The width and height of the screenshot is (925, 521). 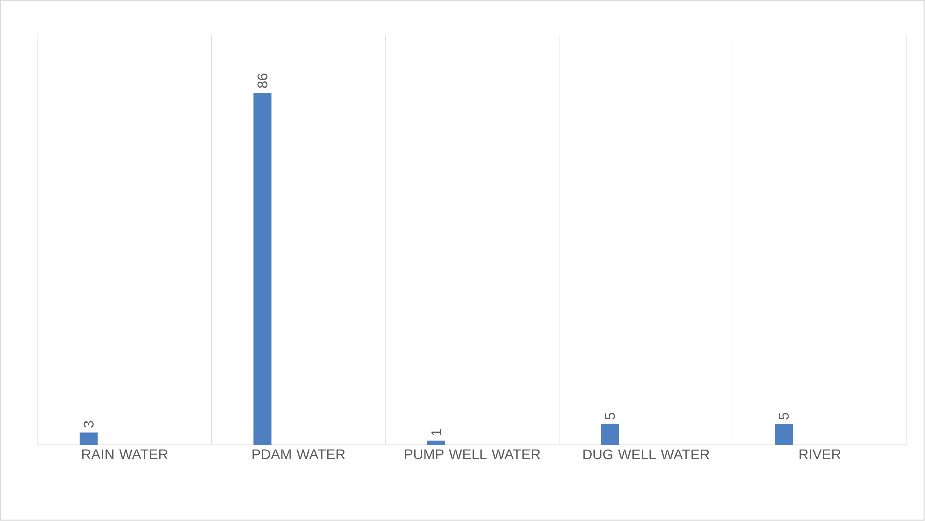 I want to click on x-tick-label: RIVER, so click(x=820, y=455).